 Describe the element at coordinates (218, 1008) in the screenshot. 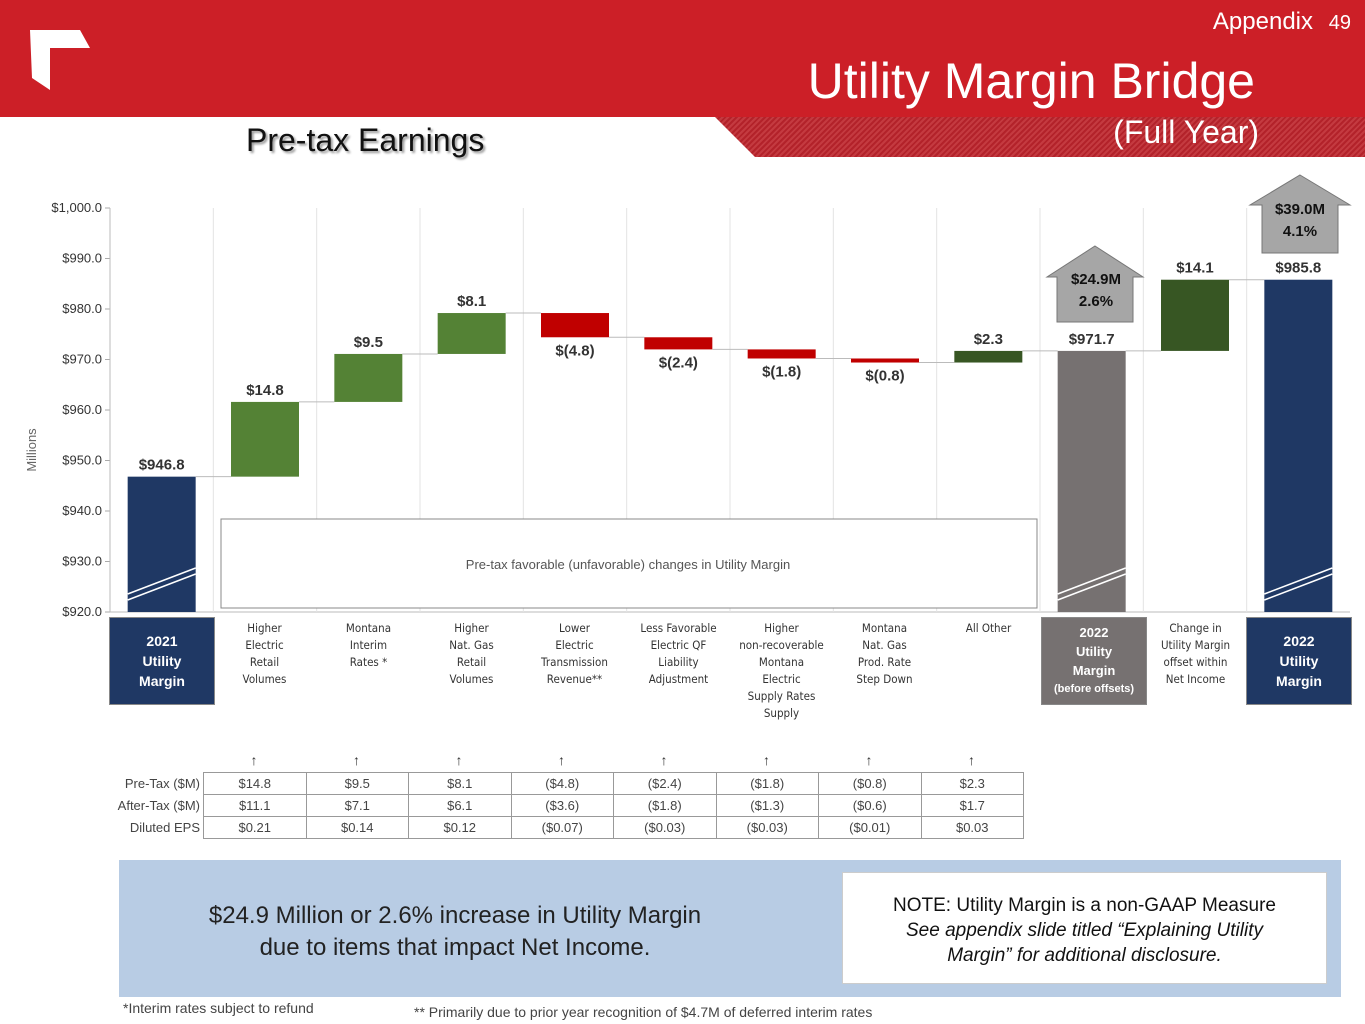

I see `footnote-interim: *Interim rates subject to refund` at that location.